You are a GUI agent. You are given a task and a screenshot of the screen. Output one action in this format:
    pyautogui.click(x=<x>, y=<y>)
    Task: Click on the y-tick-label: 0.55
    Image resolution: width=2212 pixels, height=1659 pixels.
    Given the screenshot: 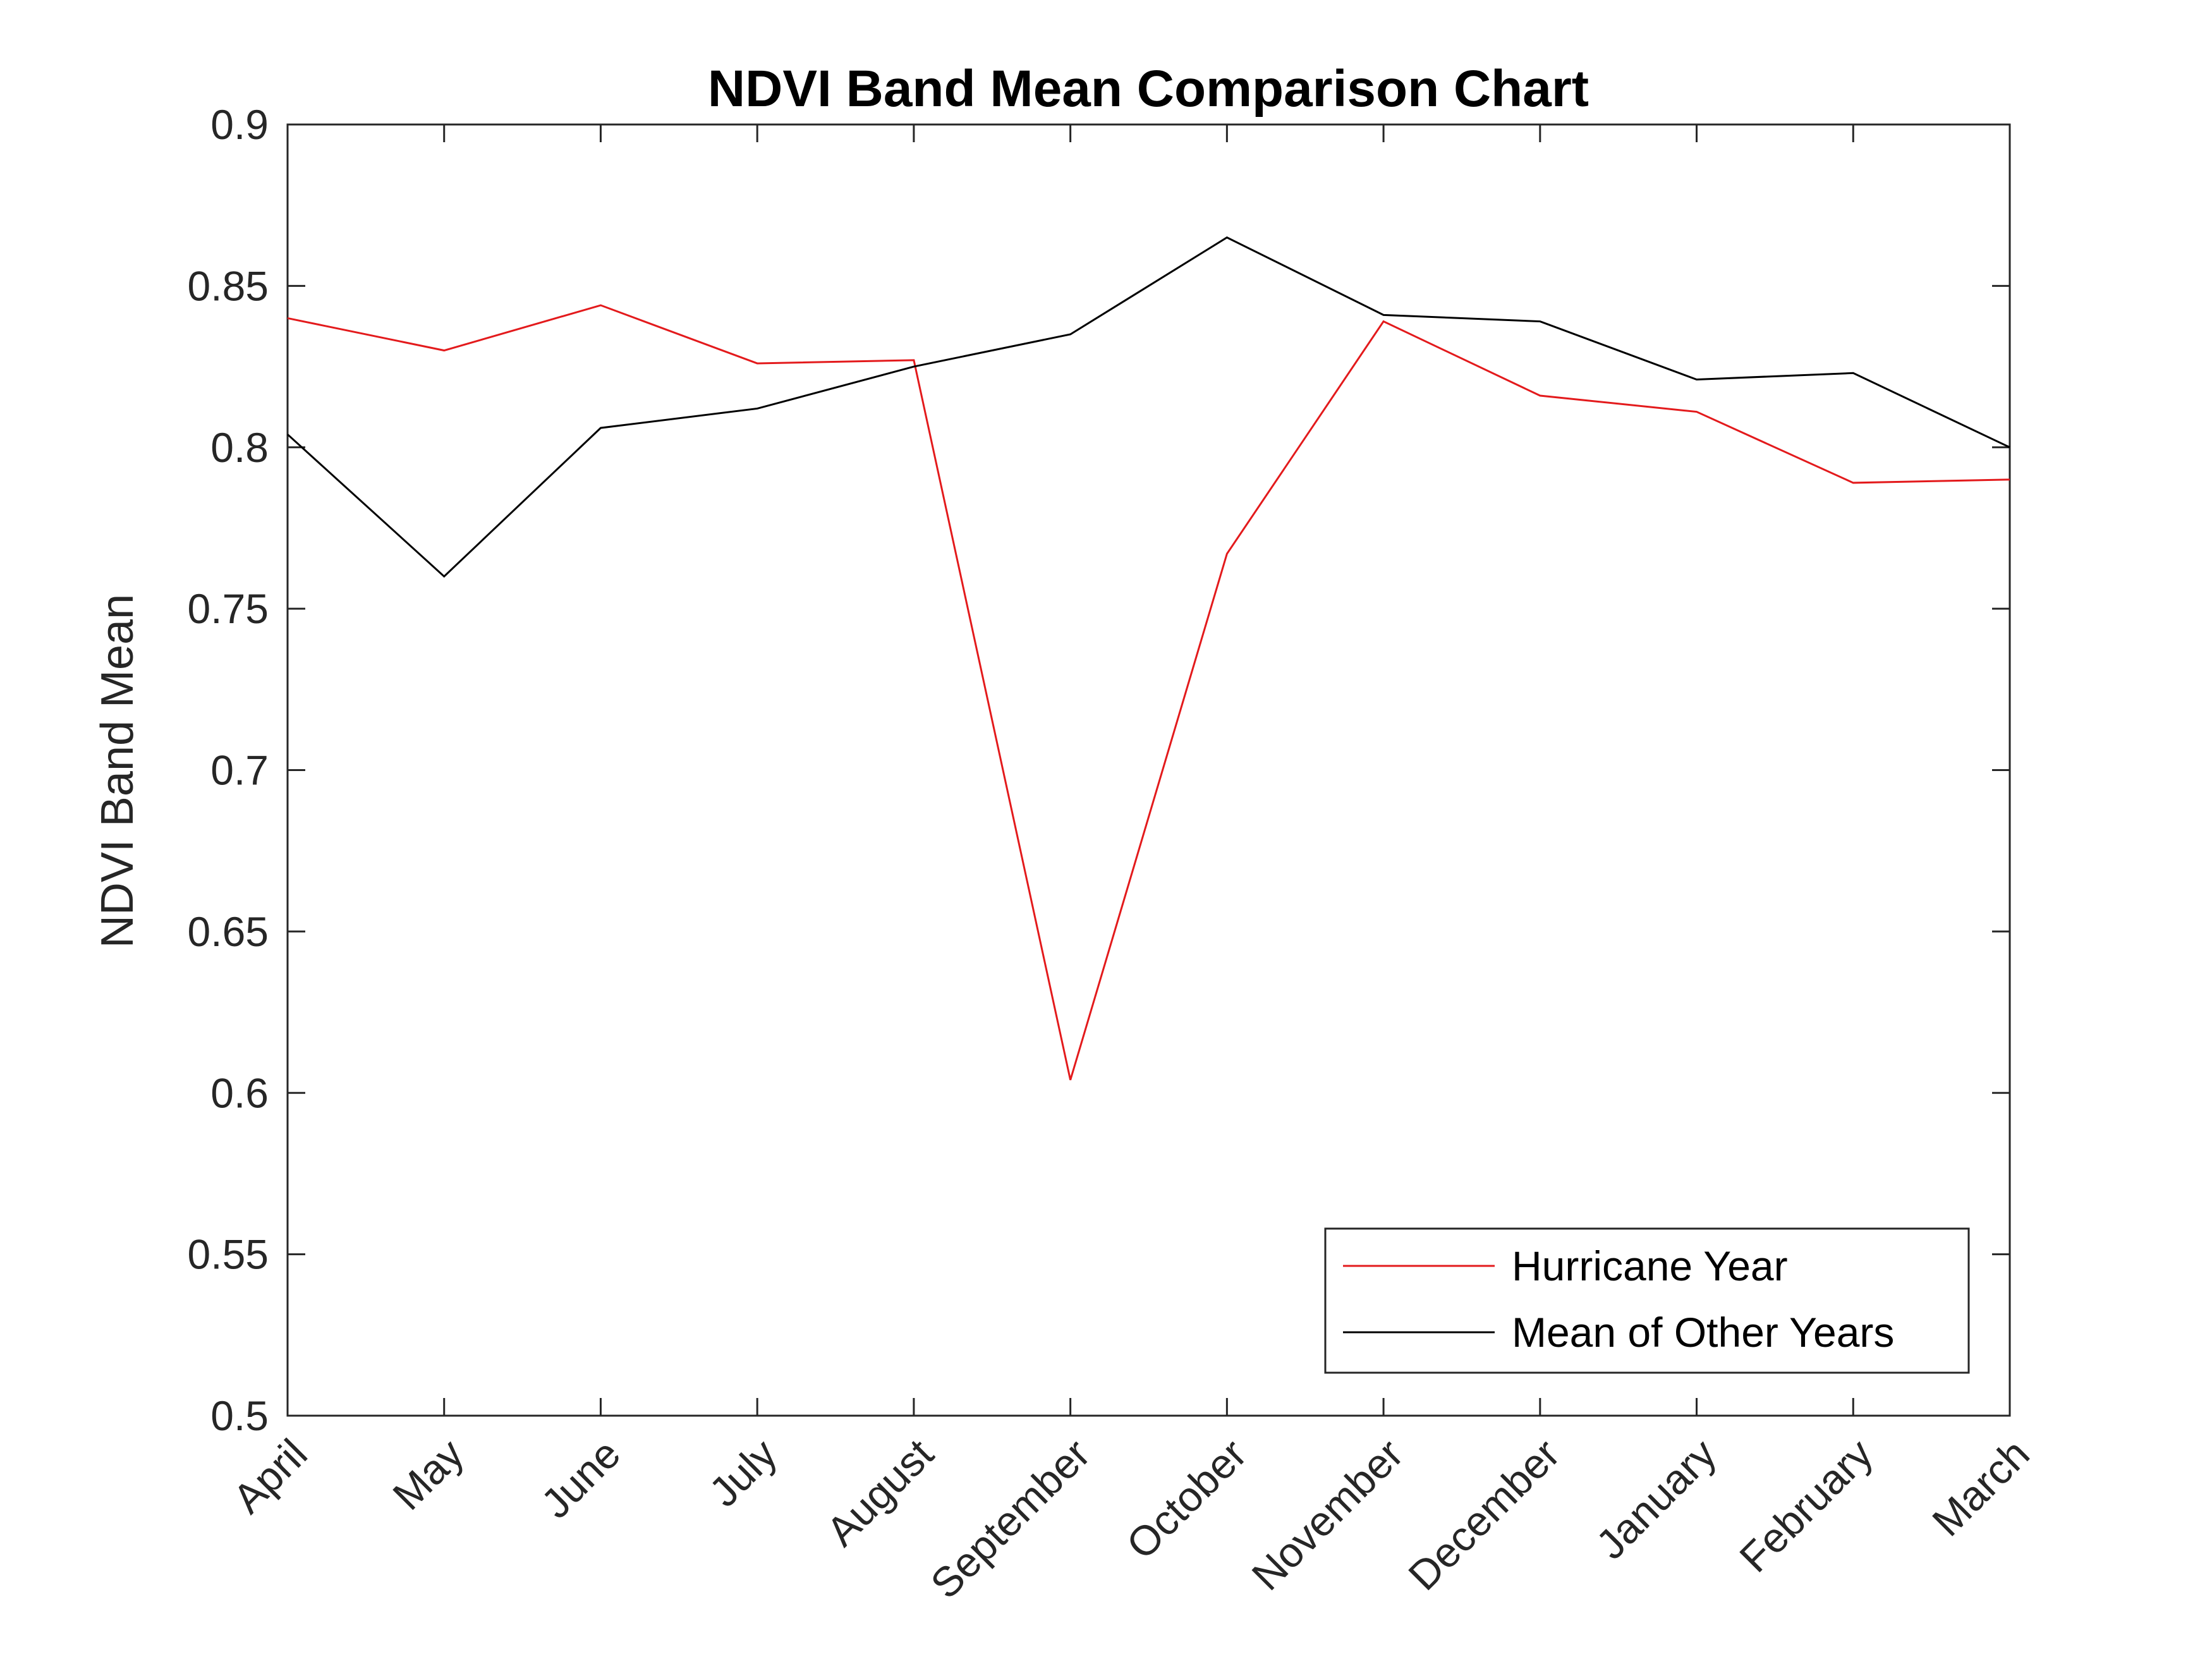 What is the action you would take?
    pyautogui.click(x=229, y=1254)
    